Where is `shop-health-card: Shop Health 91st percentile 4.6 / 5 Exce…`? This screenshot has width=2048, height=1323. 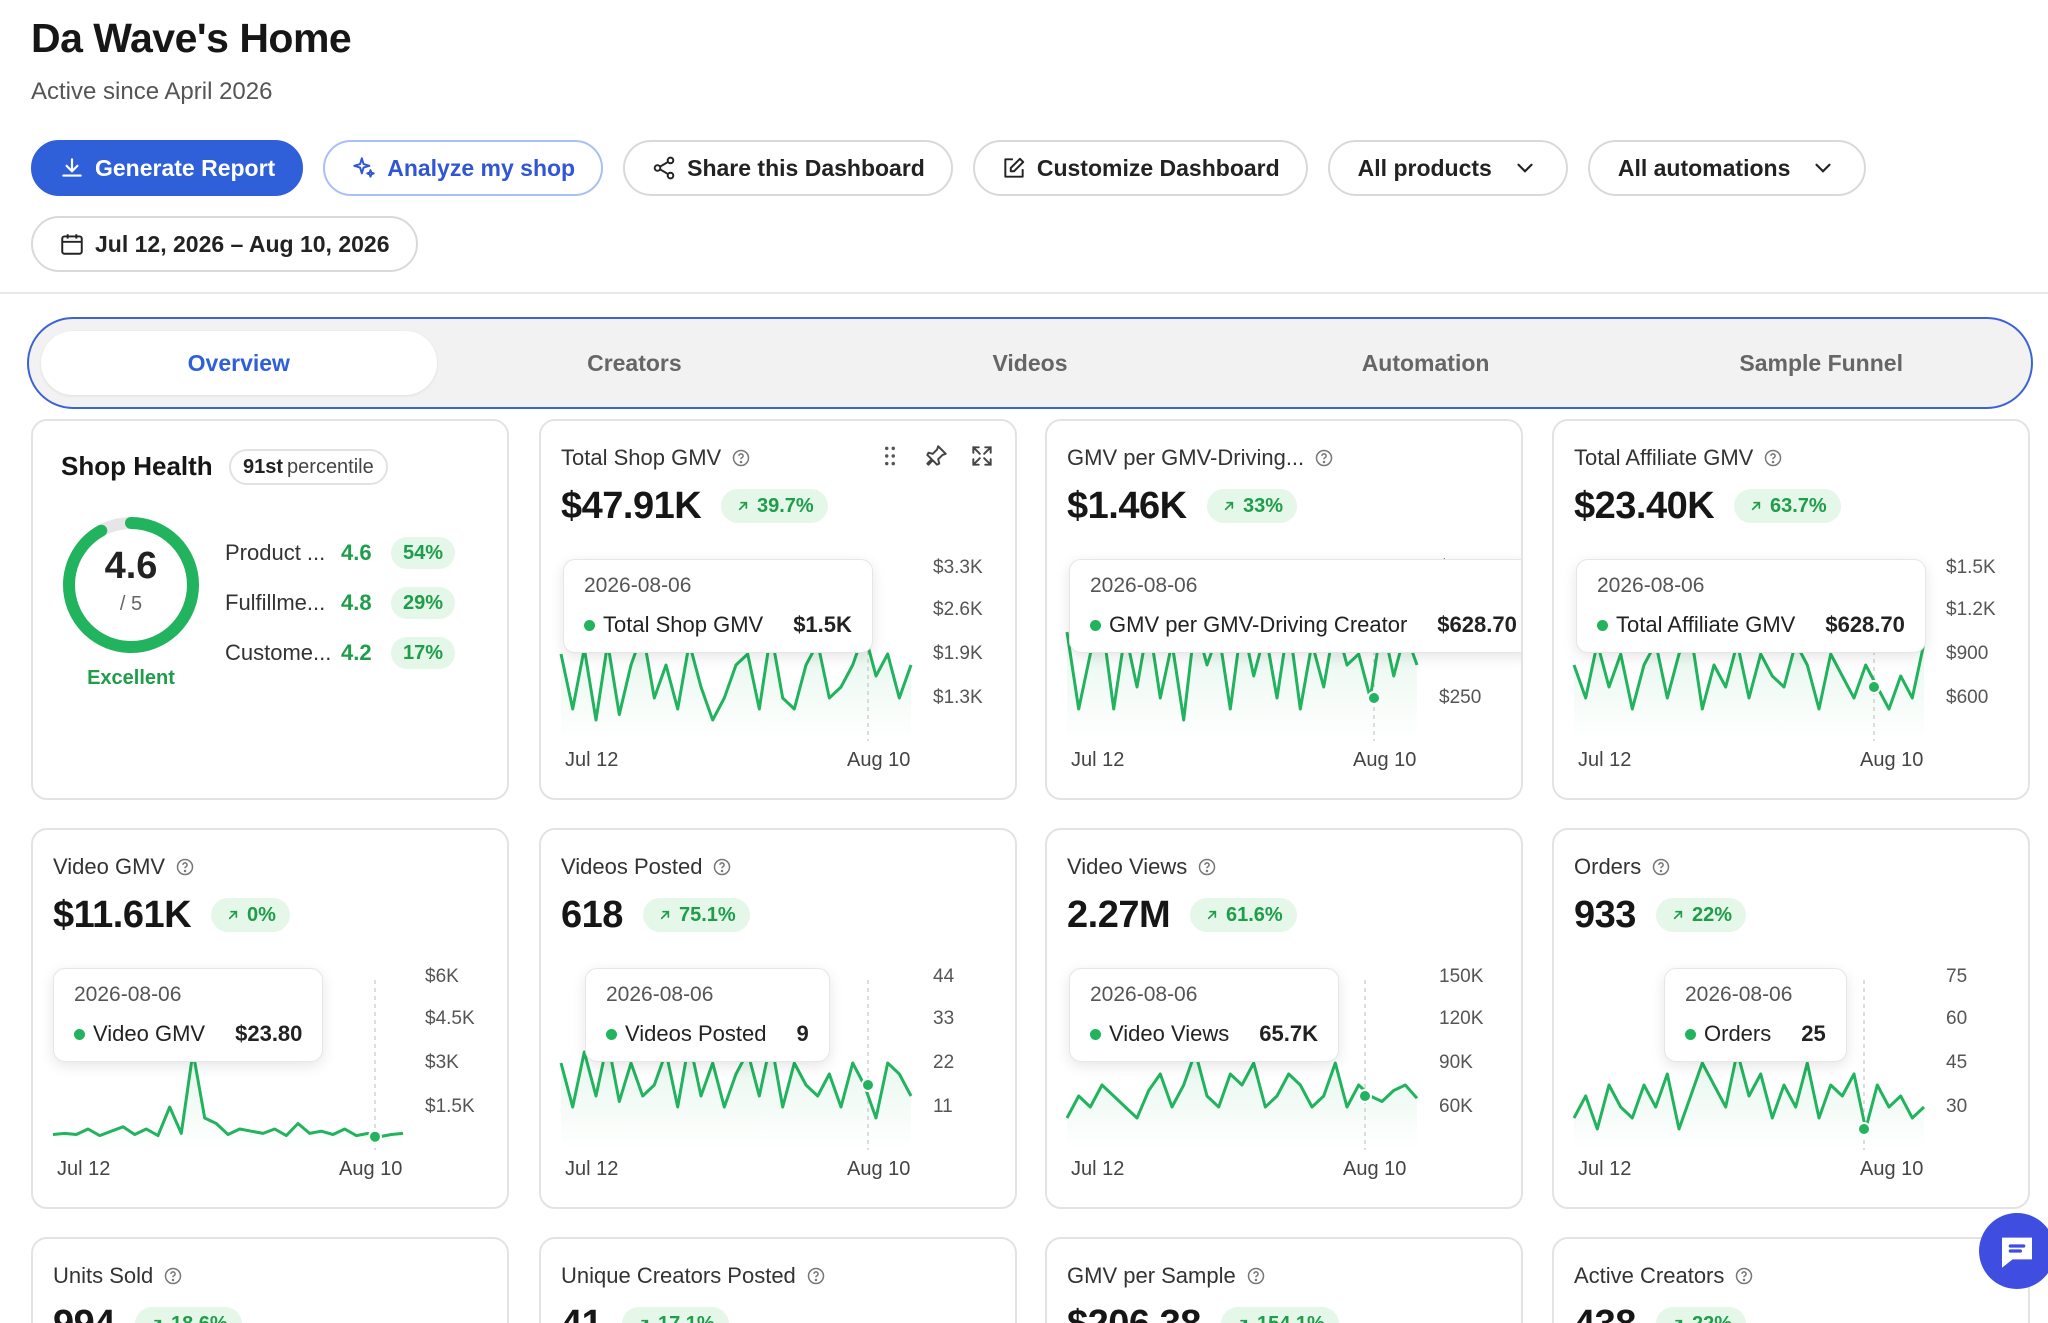
shop-health-card: Shop Health 91st percentile 4.6 / 5 Exce… is located at coordinates (270, 609).